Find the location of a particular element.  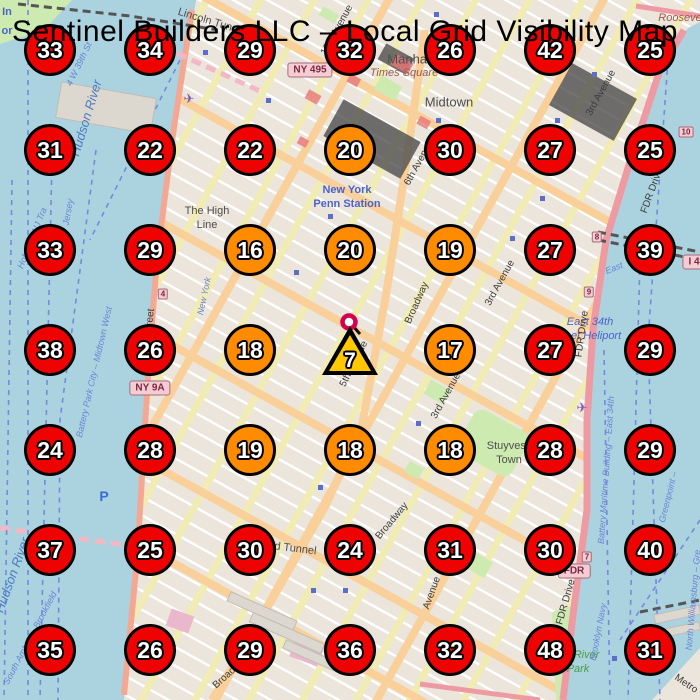

warning-triangle-marker: 7 is located at coordinates (350, 350).